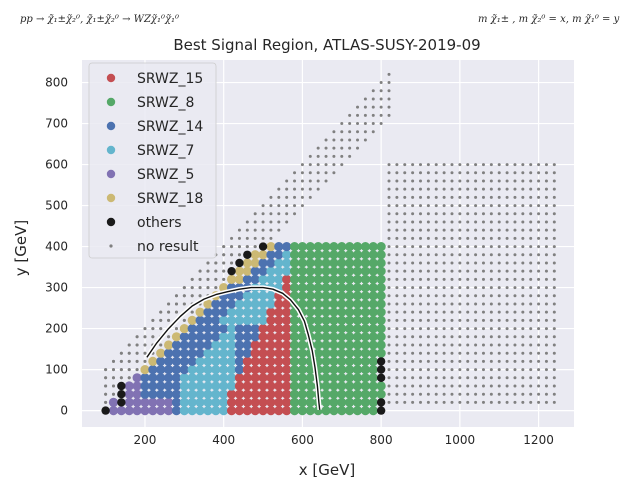  I want to click on x-tick-label: 400, so click(223, 440).